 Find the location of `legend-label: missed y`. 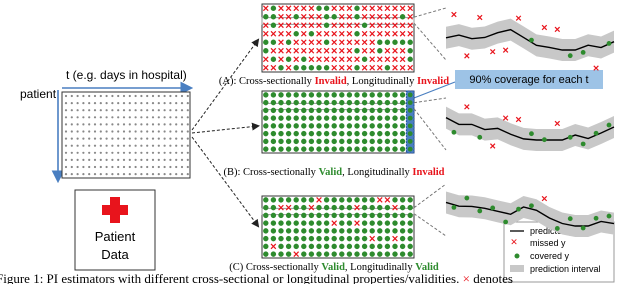

legend-label: missed y is located at coordinates (548, 243).